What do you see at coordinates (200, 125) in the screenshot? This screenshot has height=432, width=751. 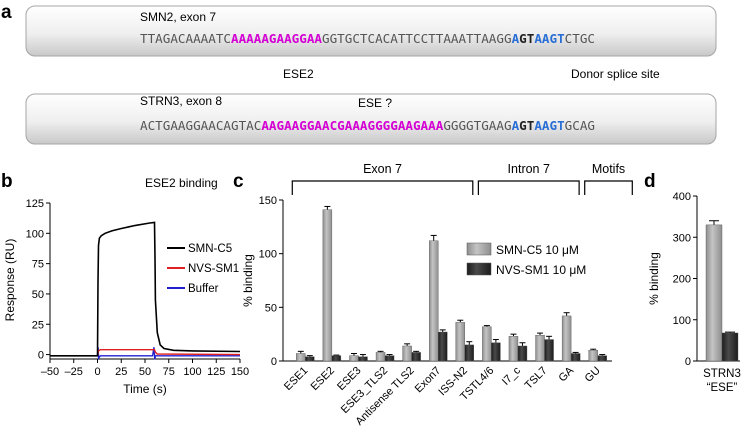 I see `sequence-segment: ACTGAAGGAACAGTAC` at bounding box center [200, 125].